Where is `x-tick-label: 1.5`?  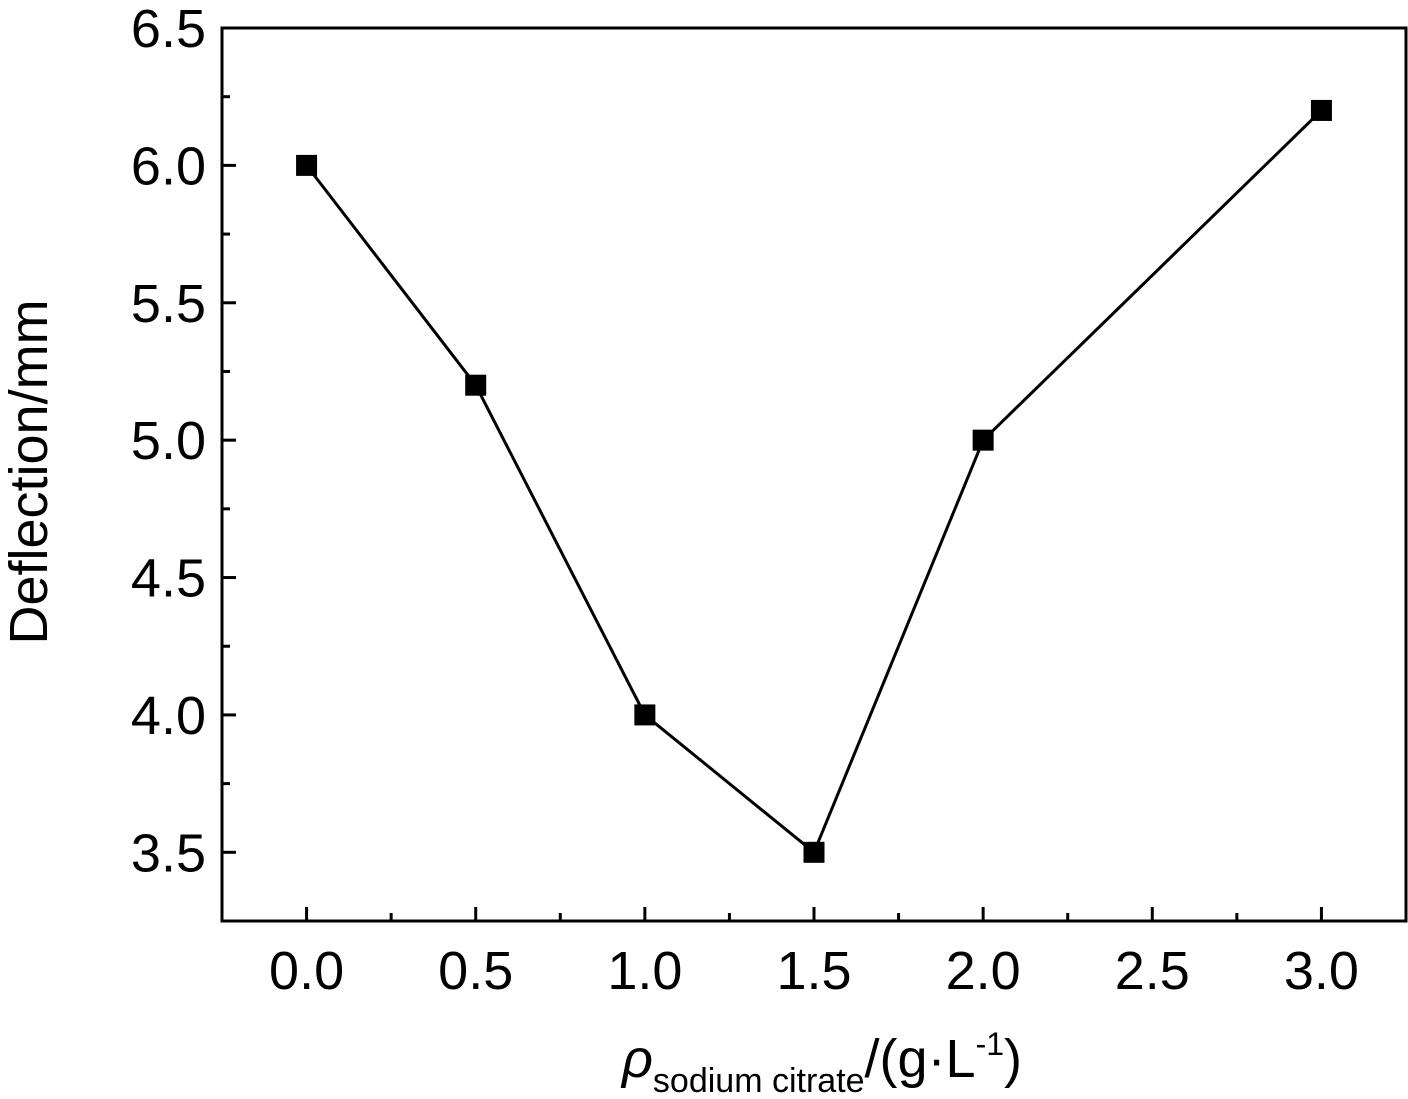 x-tick-label: 1.5 is located at coordinates (813, 971).